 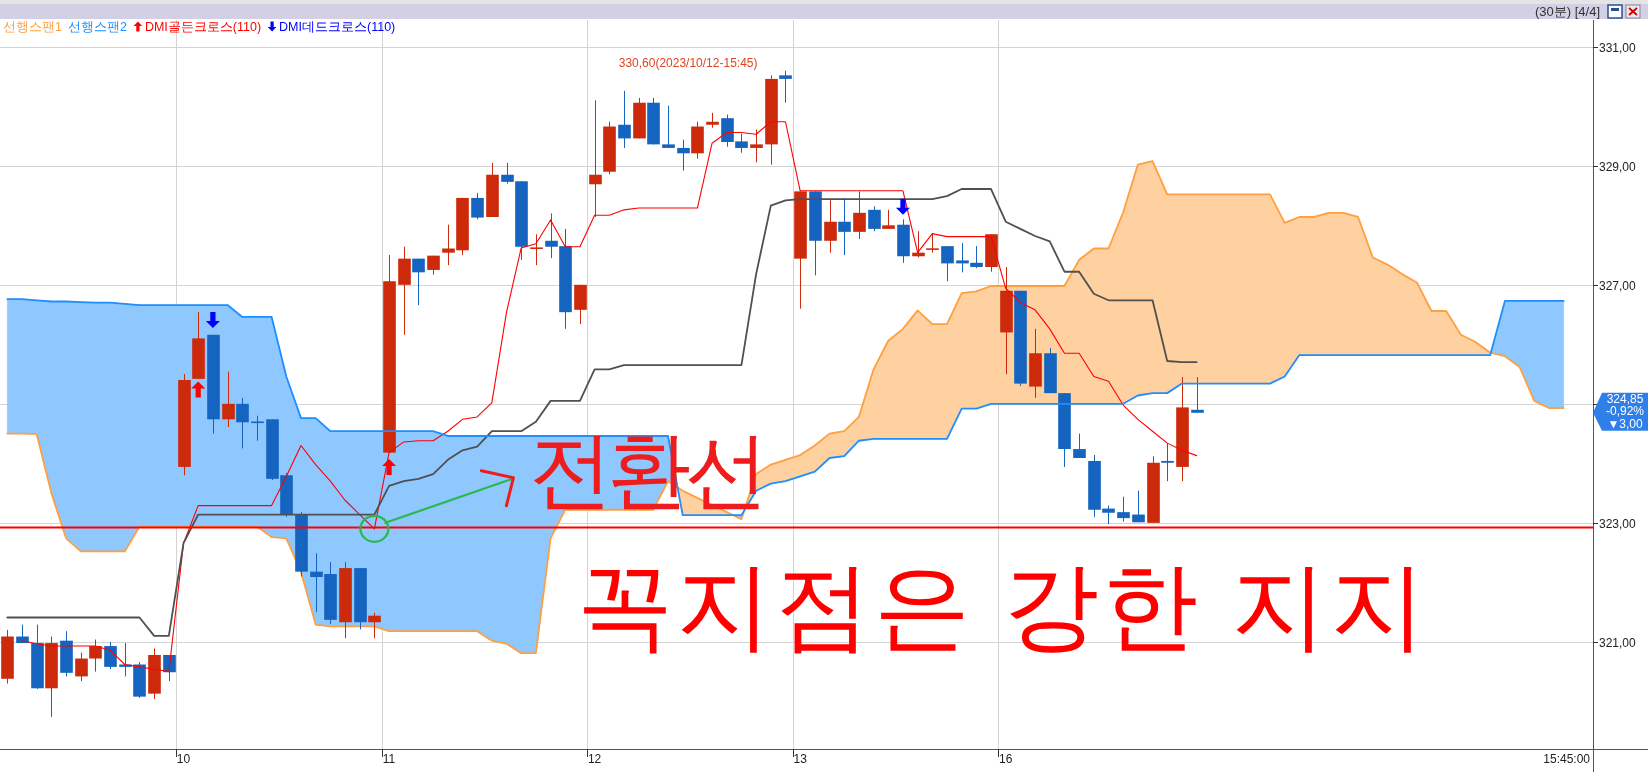 What do you see at coordinates (1618, 48) in the screenshot?
I see `y-tick-label: 331,00` at bounding box center [1618, 48].